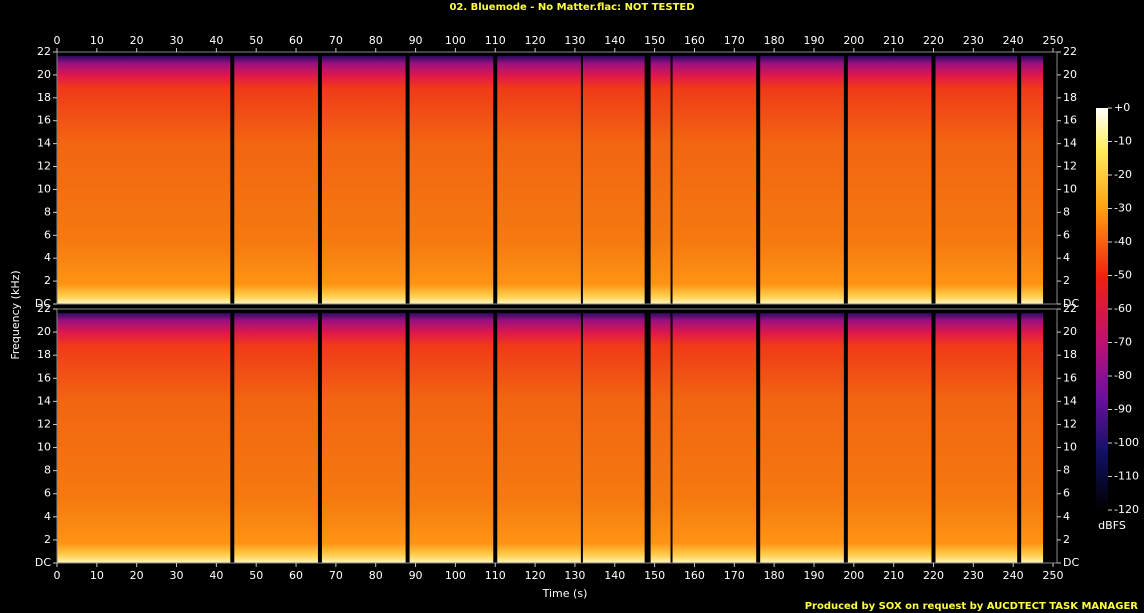 The width and height of the screenshot is (1144, 613). Describe the element at coordinates (694, 40) in the screenshot. I see `x-tick-label: 160` at that location.